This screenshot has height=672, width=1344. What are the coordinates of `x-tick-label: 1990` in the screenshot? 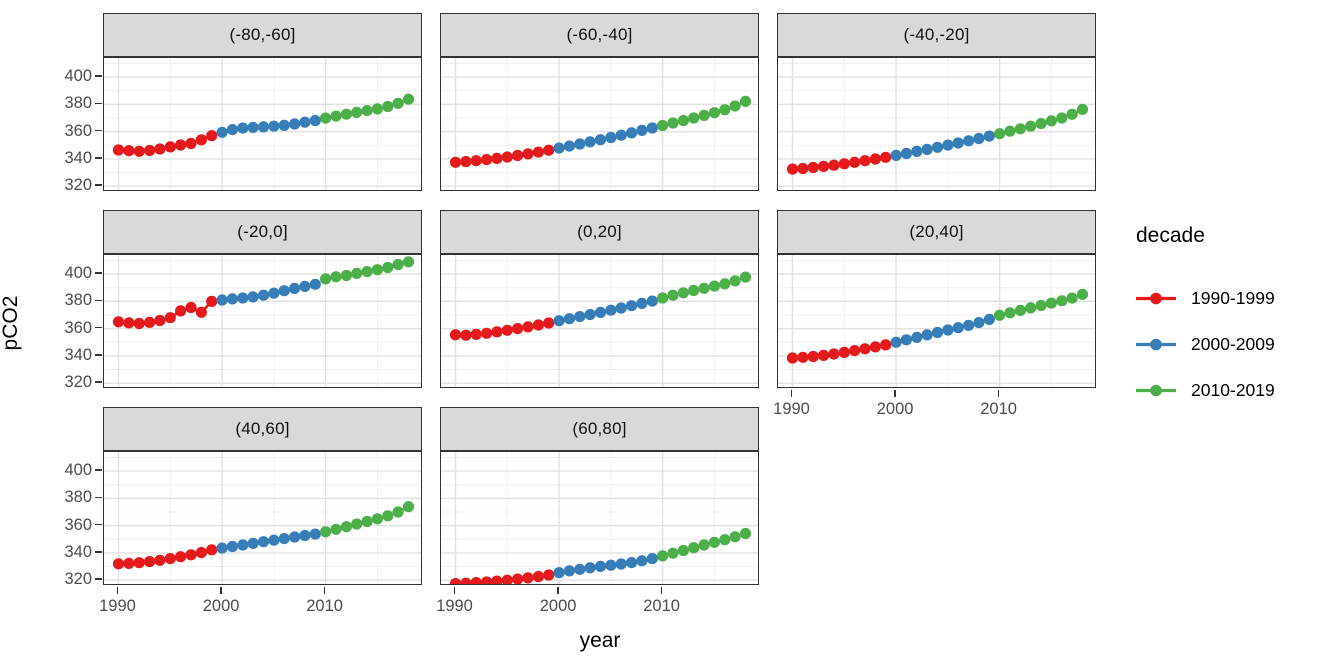 It's located at (454, 606).